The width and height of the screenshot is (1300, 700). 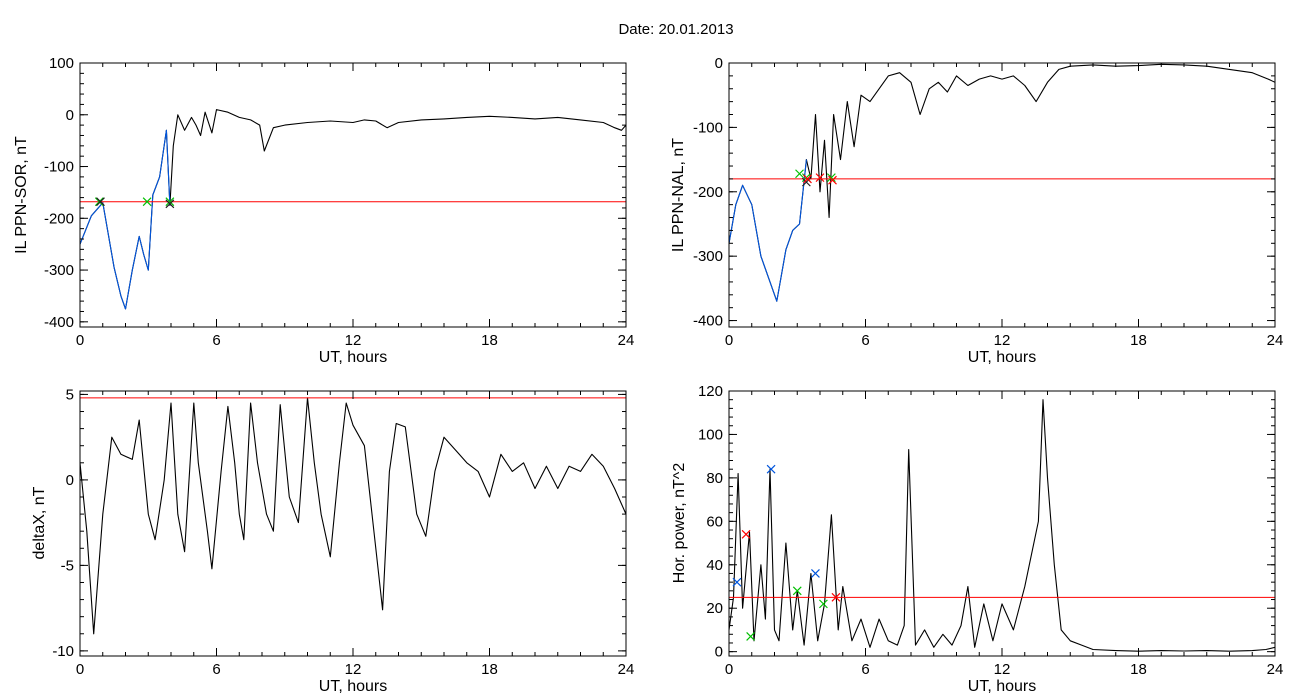 I want to click on y-axis-title: Hor. power, nT^2, so click(x=679, y=523).